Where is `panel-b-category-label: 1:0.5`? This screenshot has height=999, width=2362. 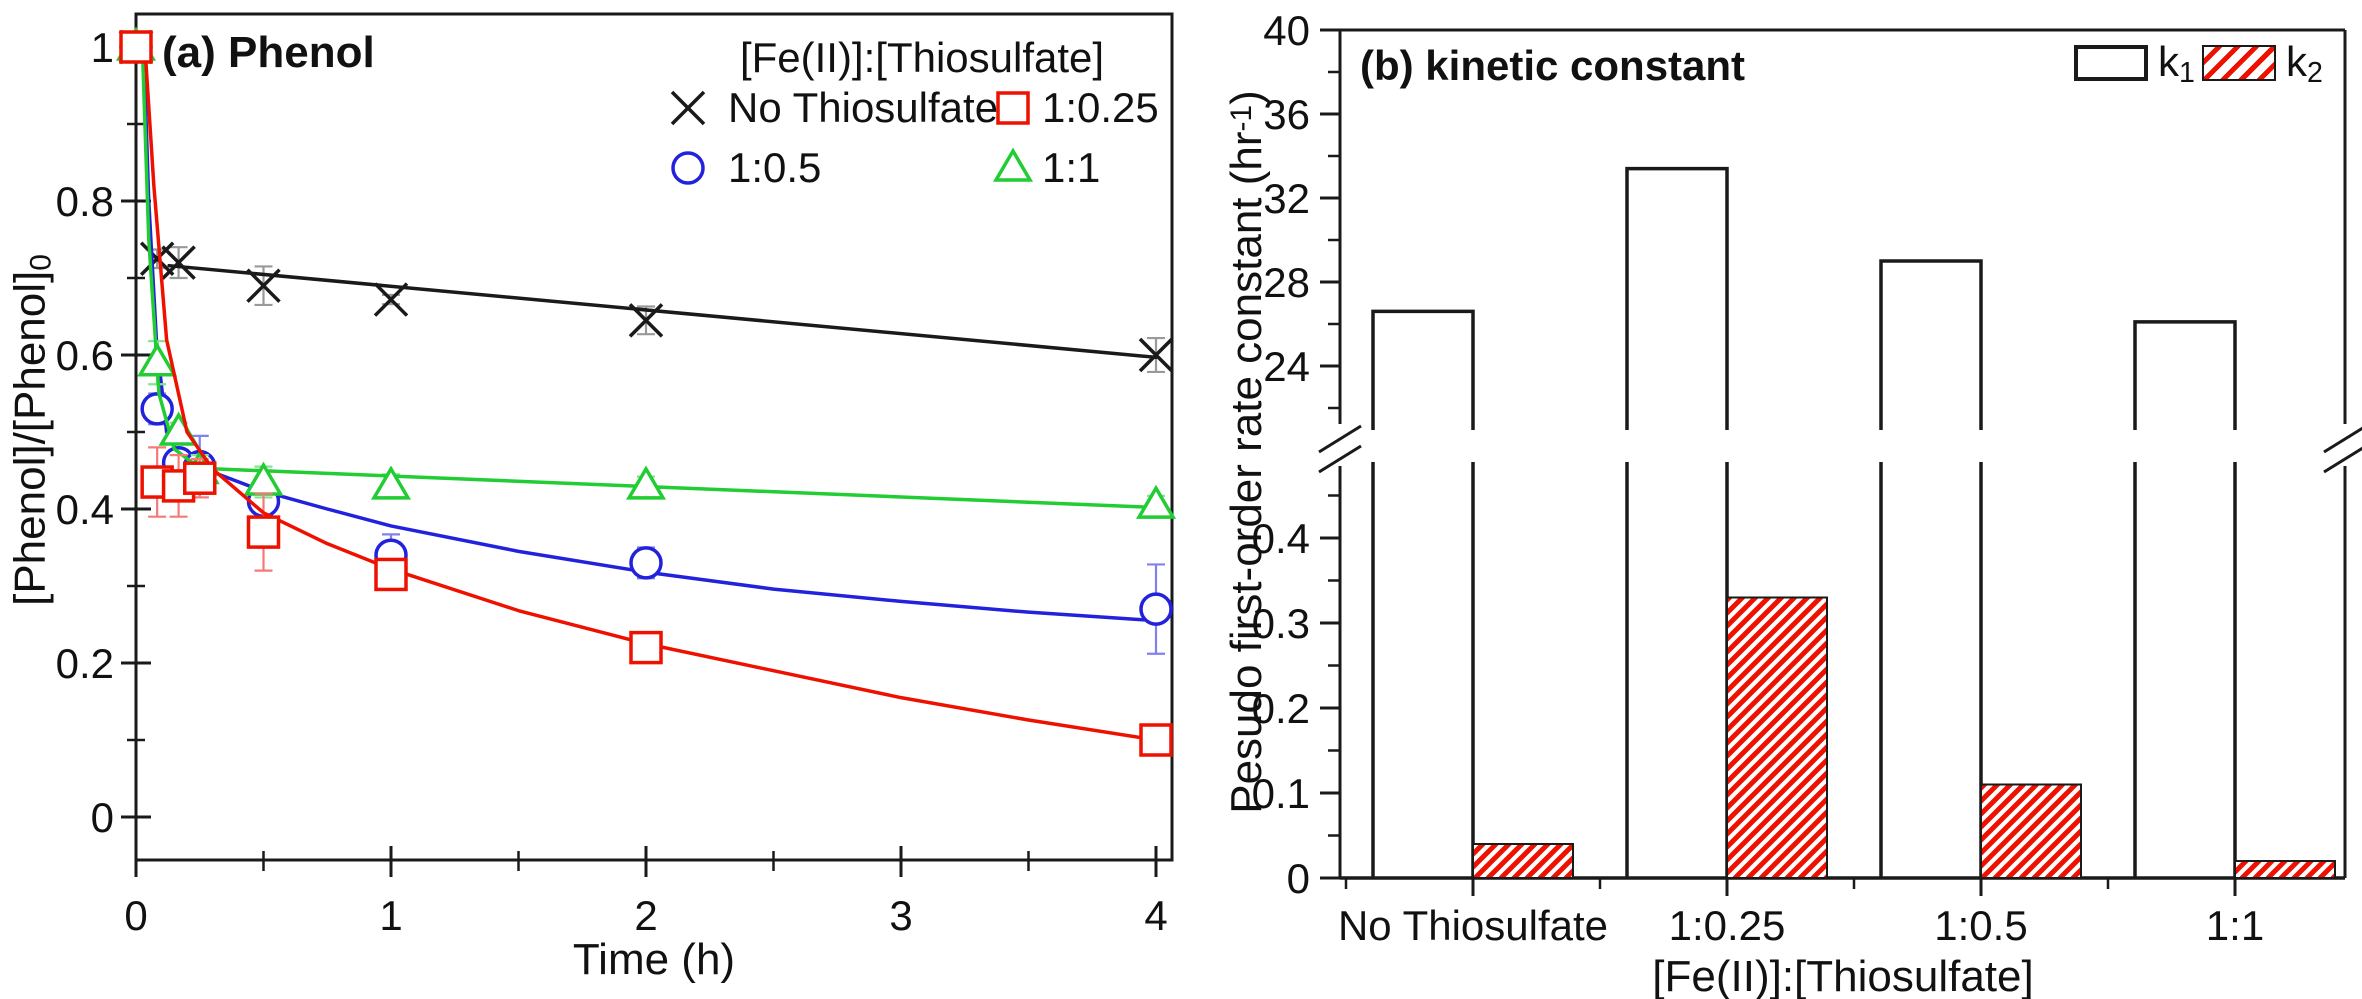 panel-b-category-label: 1:0.5 is located at coordinates (1980, 925).